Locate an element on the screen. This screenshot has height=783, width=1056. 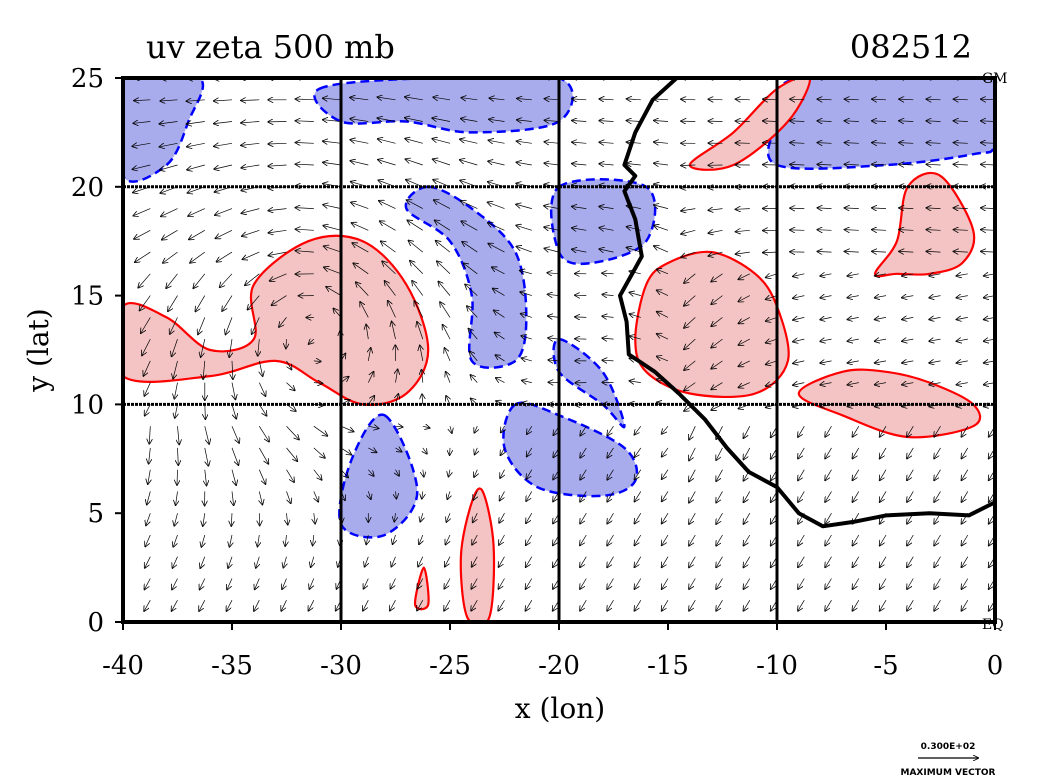
negative-vorticity-region is located at coordinates (466, 277).